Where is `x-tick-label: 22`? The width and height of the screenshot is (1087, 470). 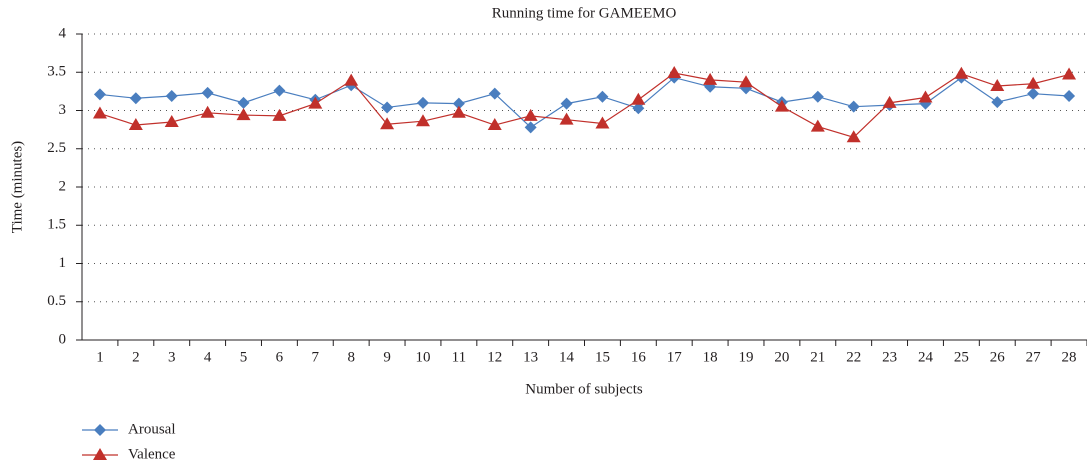
x-tick-label: 22 is located at coordinates (853, 357).